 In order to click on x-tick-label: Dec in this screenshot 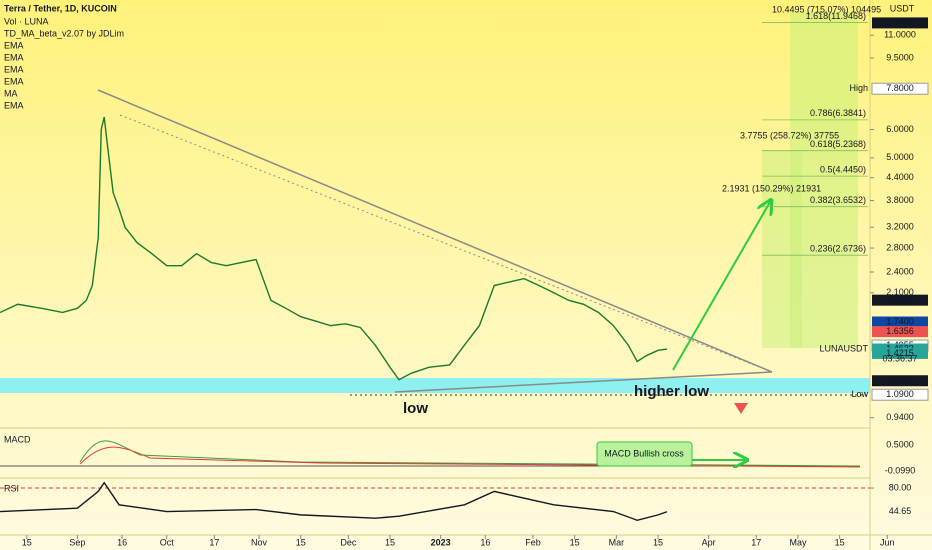, I will do `click(348, 542)`.